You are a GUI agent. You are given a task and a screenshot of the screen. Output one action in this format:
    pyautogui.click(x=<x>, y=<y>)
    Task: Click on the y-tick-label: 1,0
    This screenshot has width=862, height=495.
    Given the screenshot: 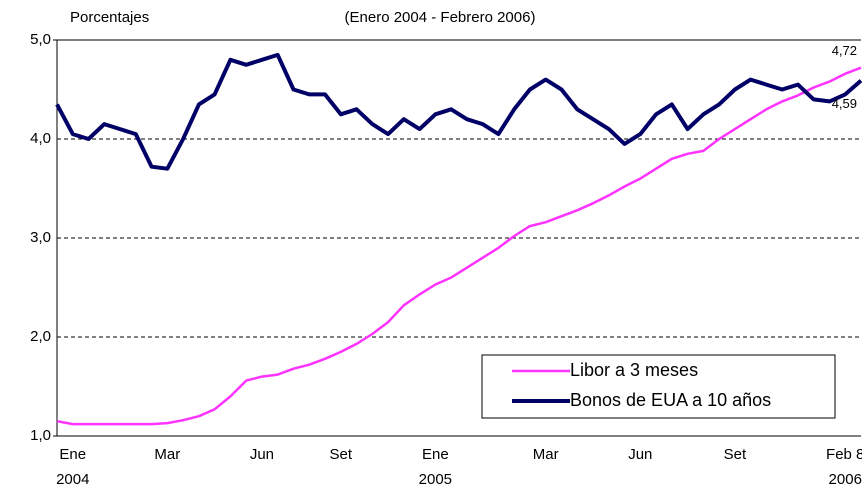 What is the action you would take?
    pyautogui.click(x=40, y=435)
    